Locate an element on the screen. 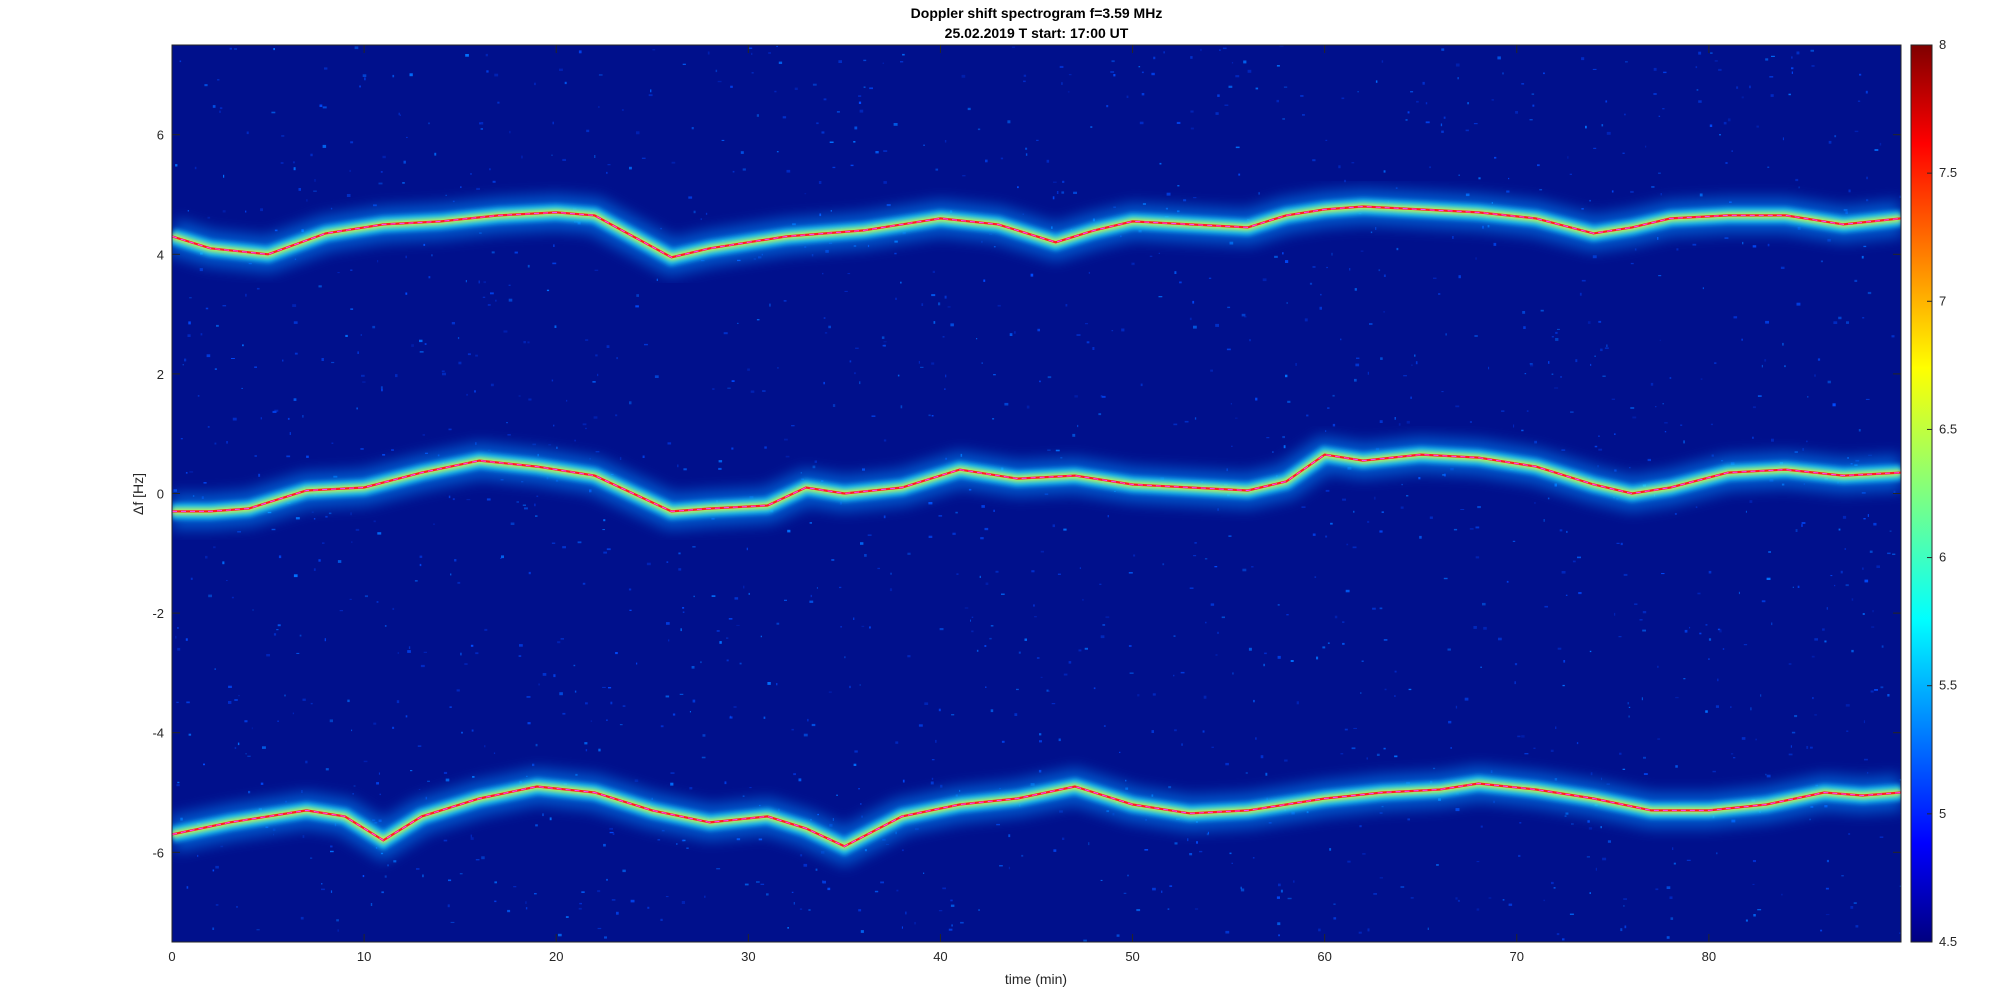 The height and width of the screenshot is (1003, 2000). colorbar-tick-label: 5.5 is located at coordinates (1948, 685).